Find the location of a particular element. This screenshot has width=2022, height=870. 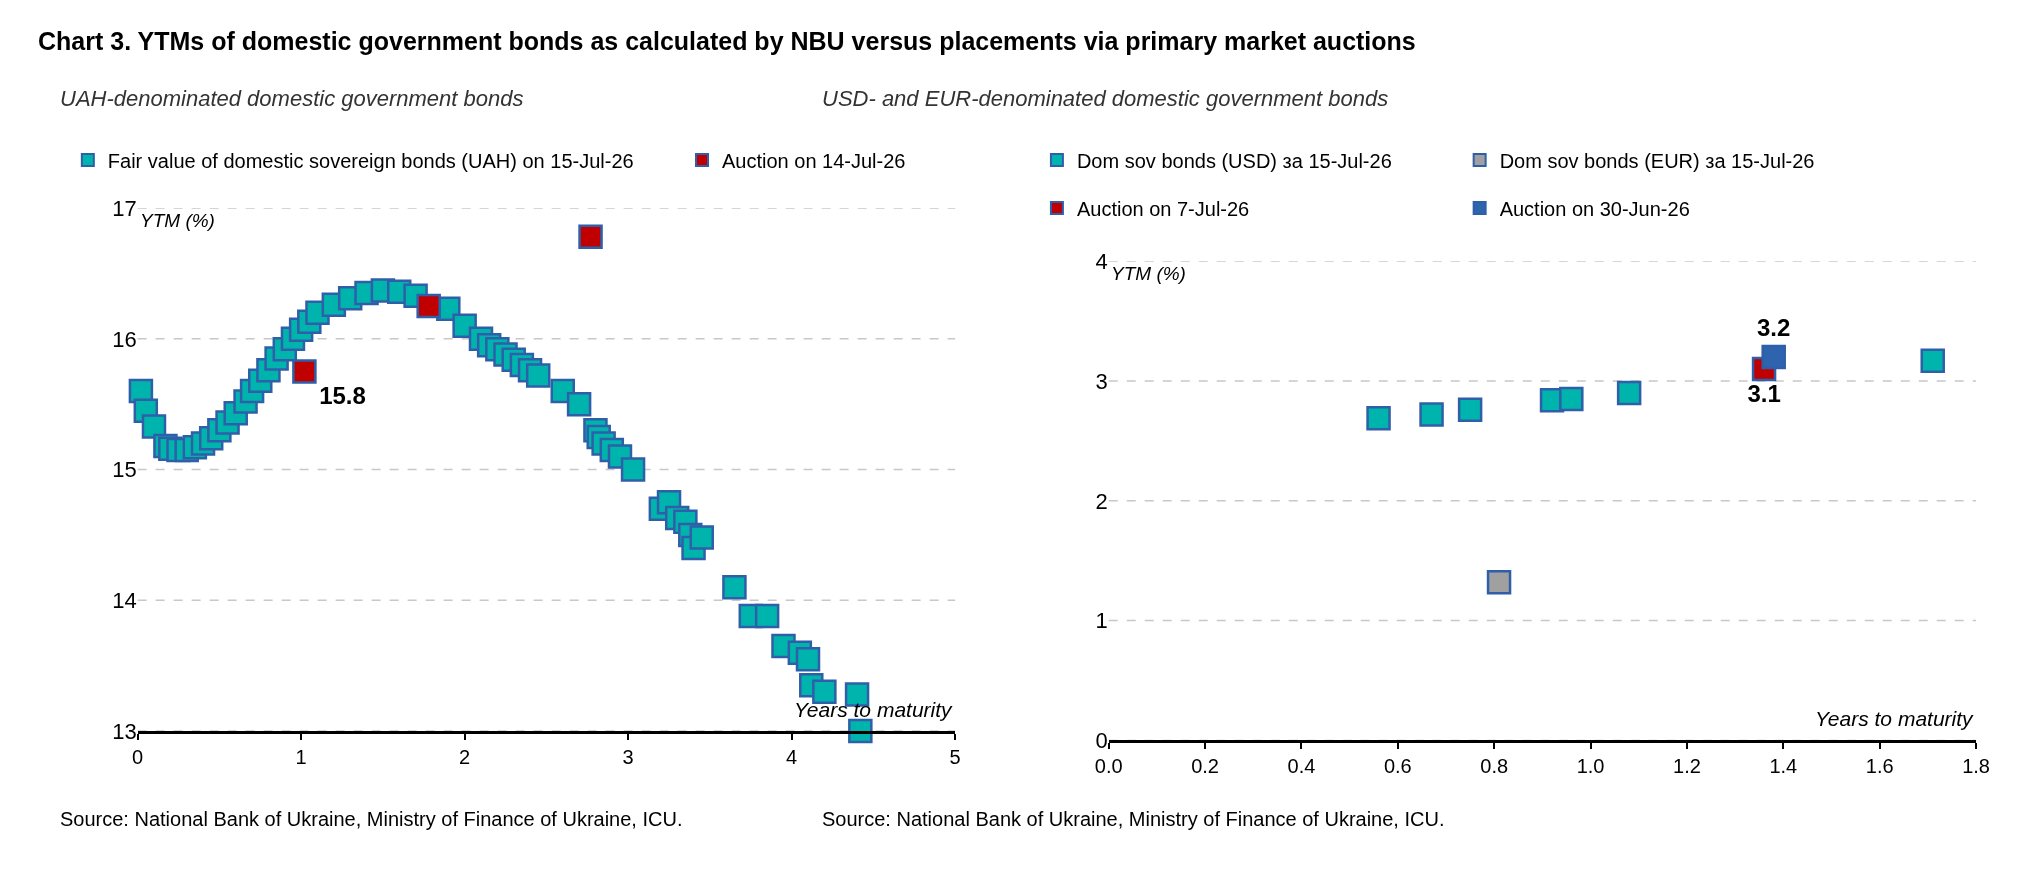

x-tick-label: 0.6 is located at coordinates (1397, 766).